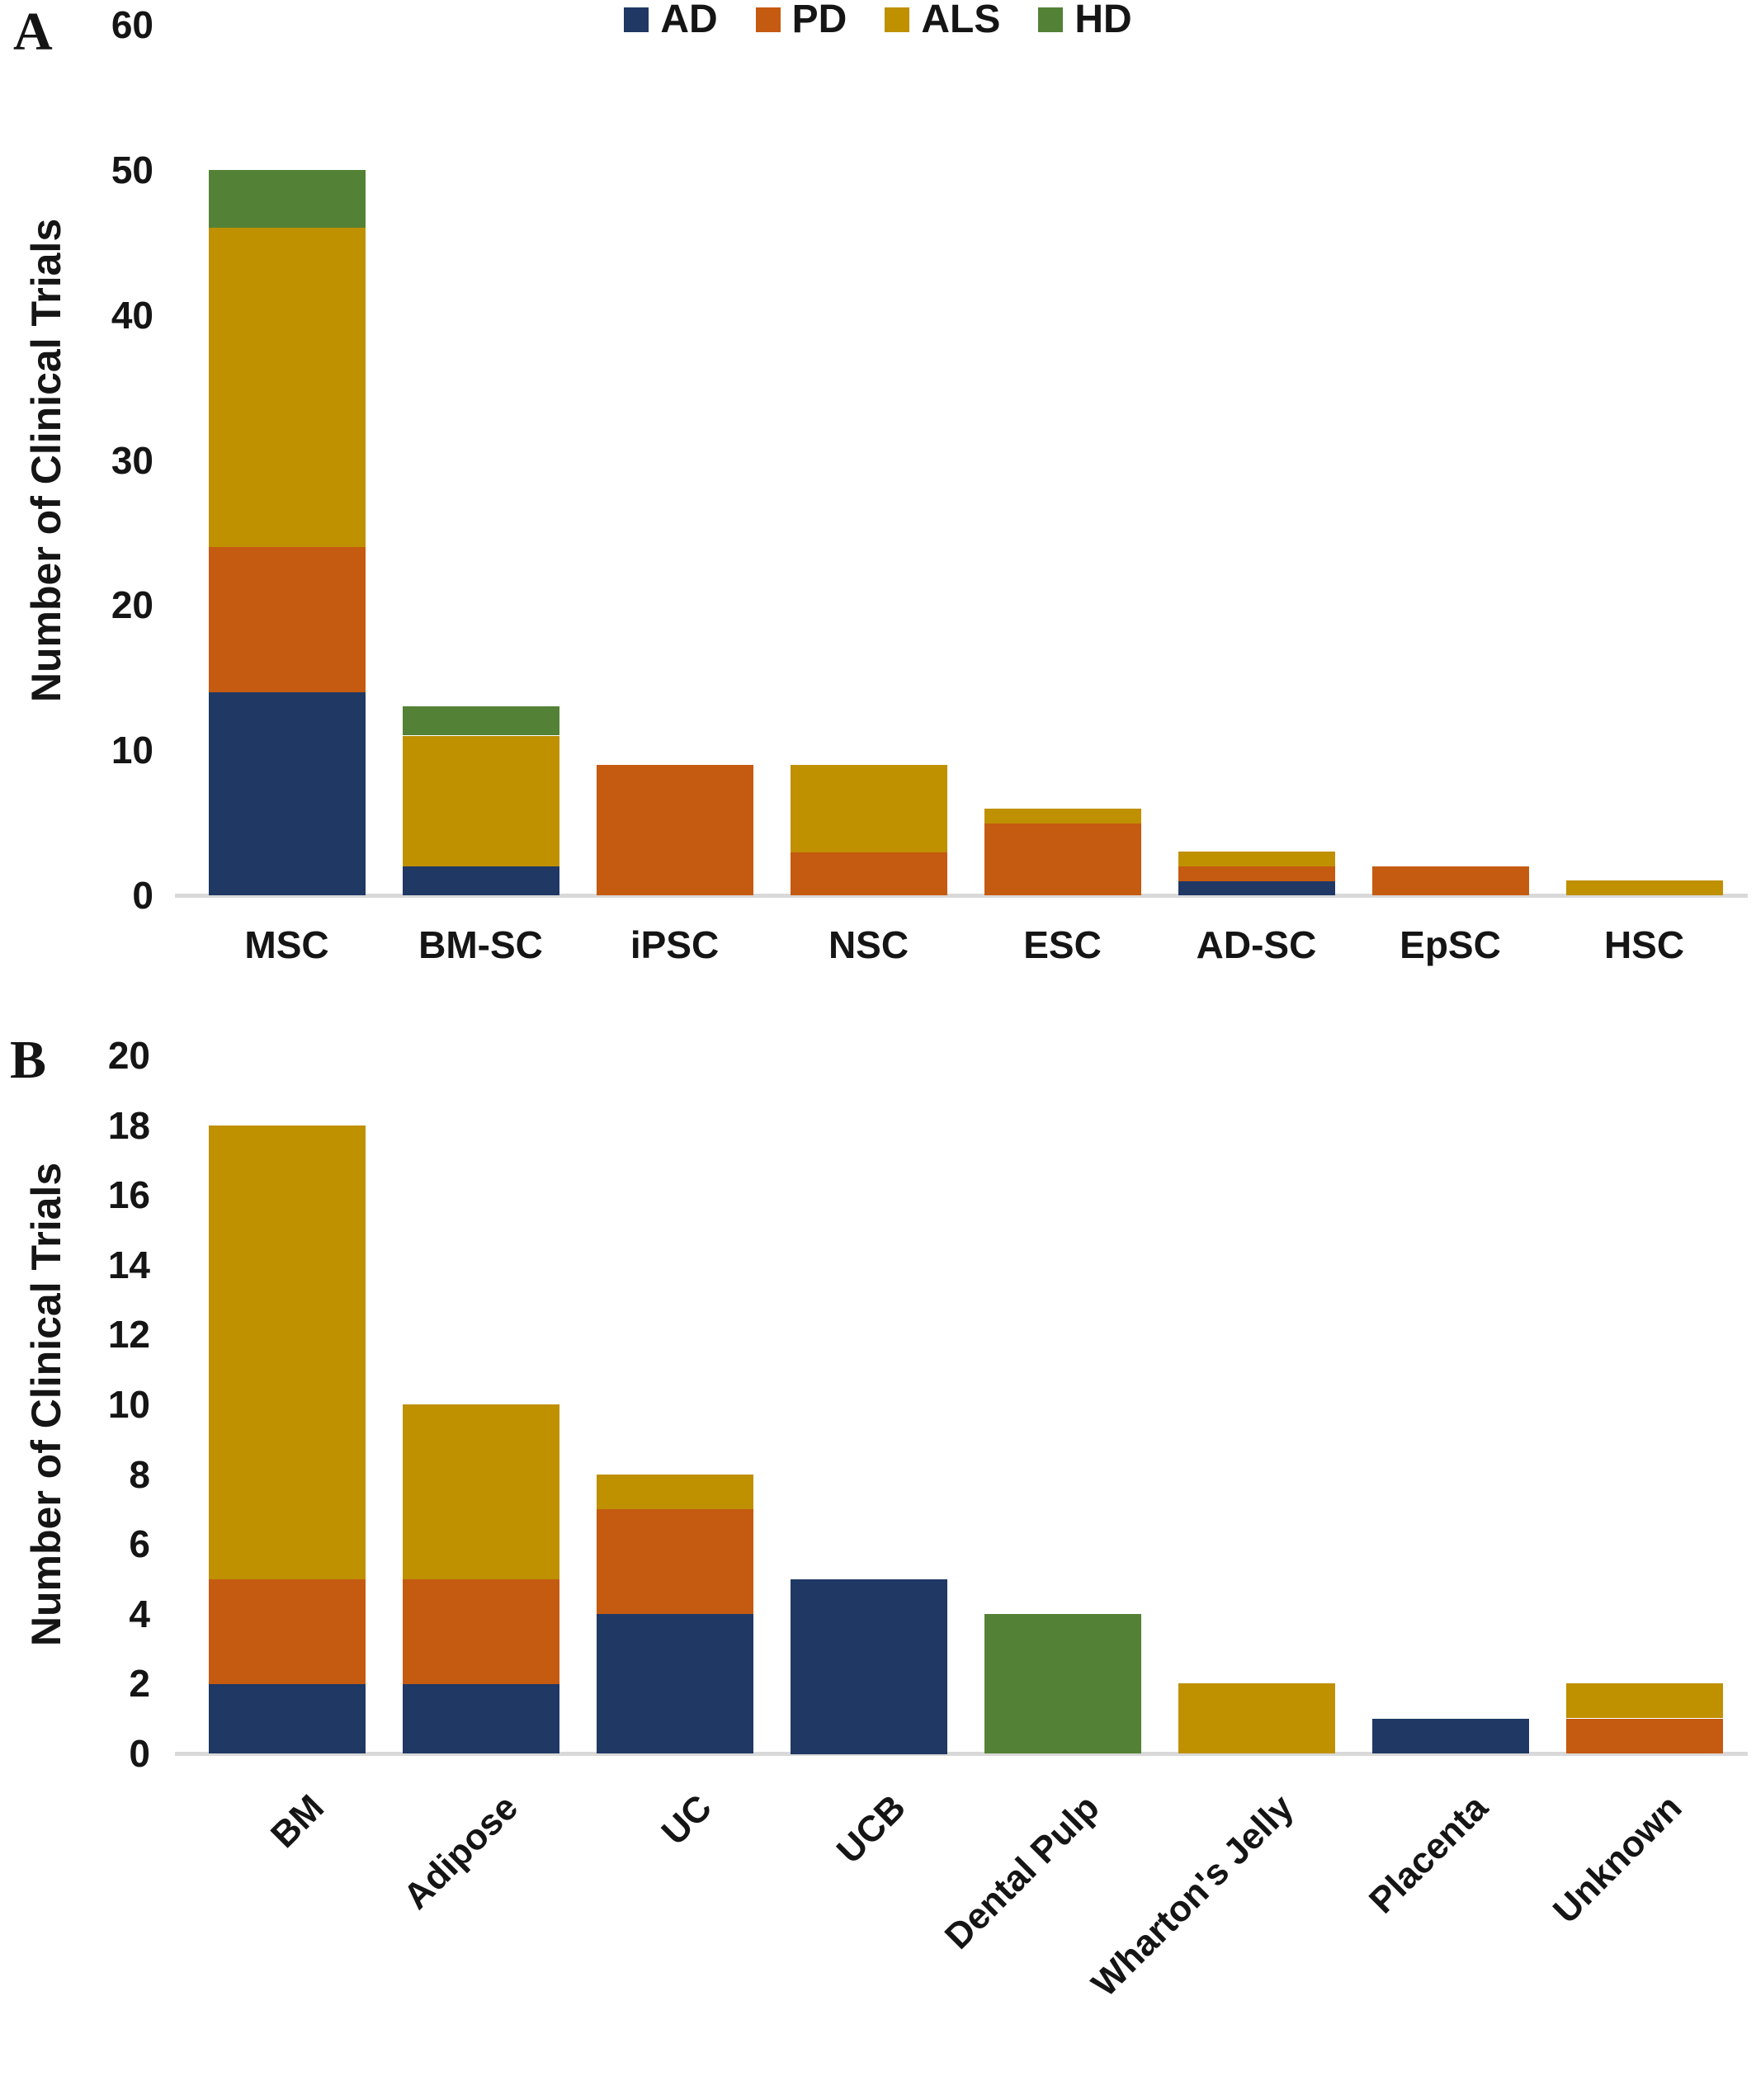 The image size is (1756, 2100). I want to click on y-tick-label-a-60: 60, so click(132, 24).